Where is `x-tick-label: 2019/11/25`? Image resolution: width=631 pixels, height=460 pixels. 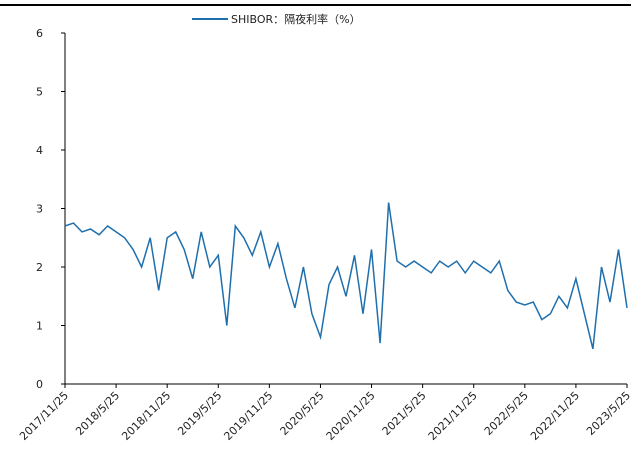
x-tick-label: 2019/11/25 is located at coordinates (248, 416).